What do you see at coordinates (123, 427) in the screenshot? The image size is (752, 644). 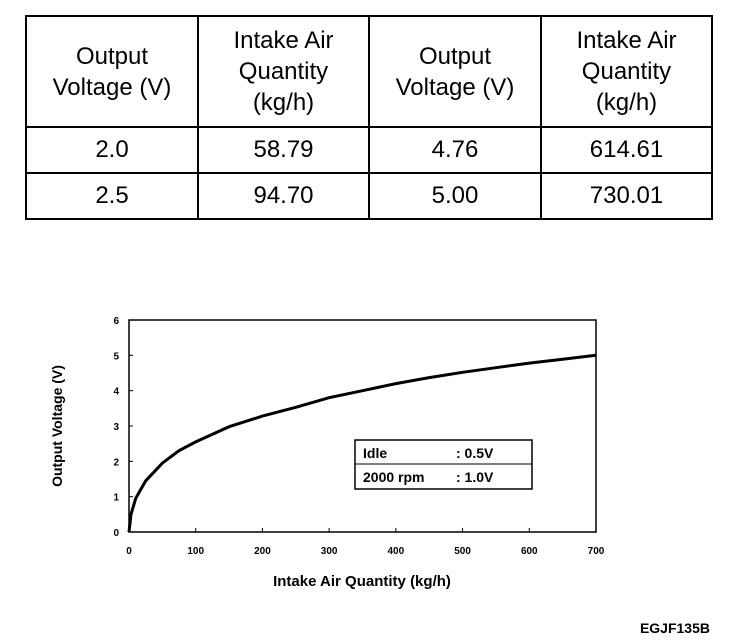 I see `y-axis-ticks: 0 1 2 3 4 5 6` at bounding box center [123, 427].